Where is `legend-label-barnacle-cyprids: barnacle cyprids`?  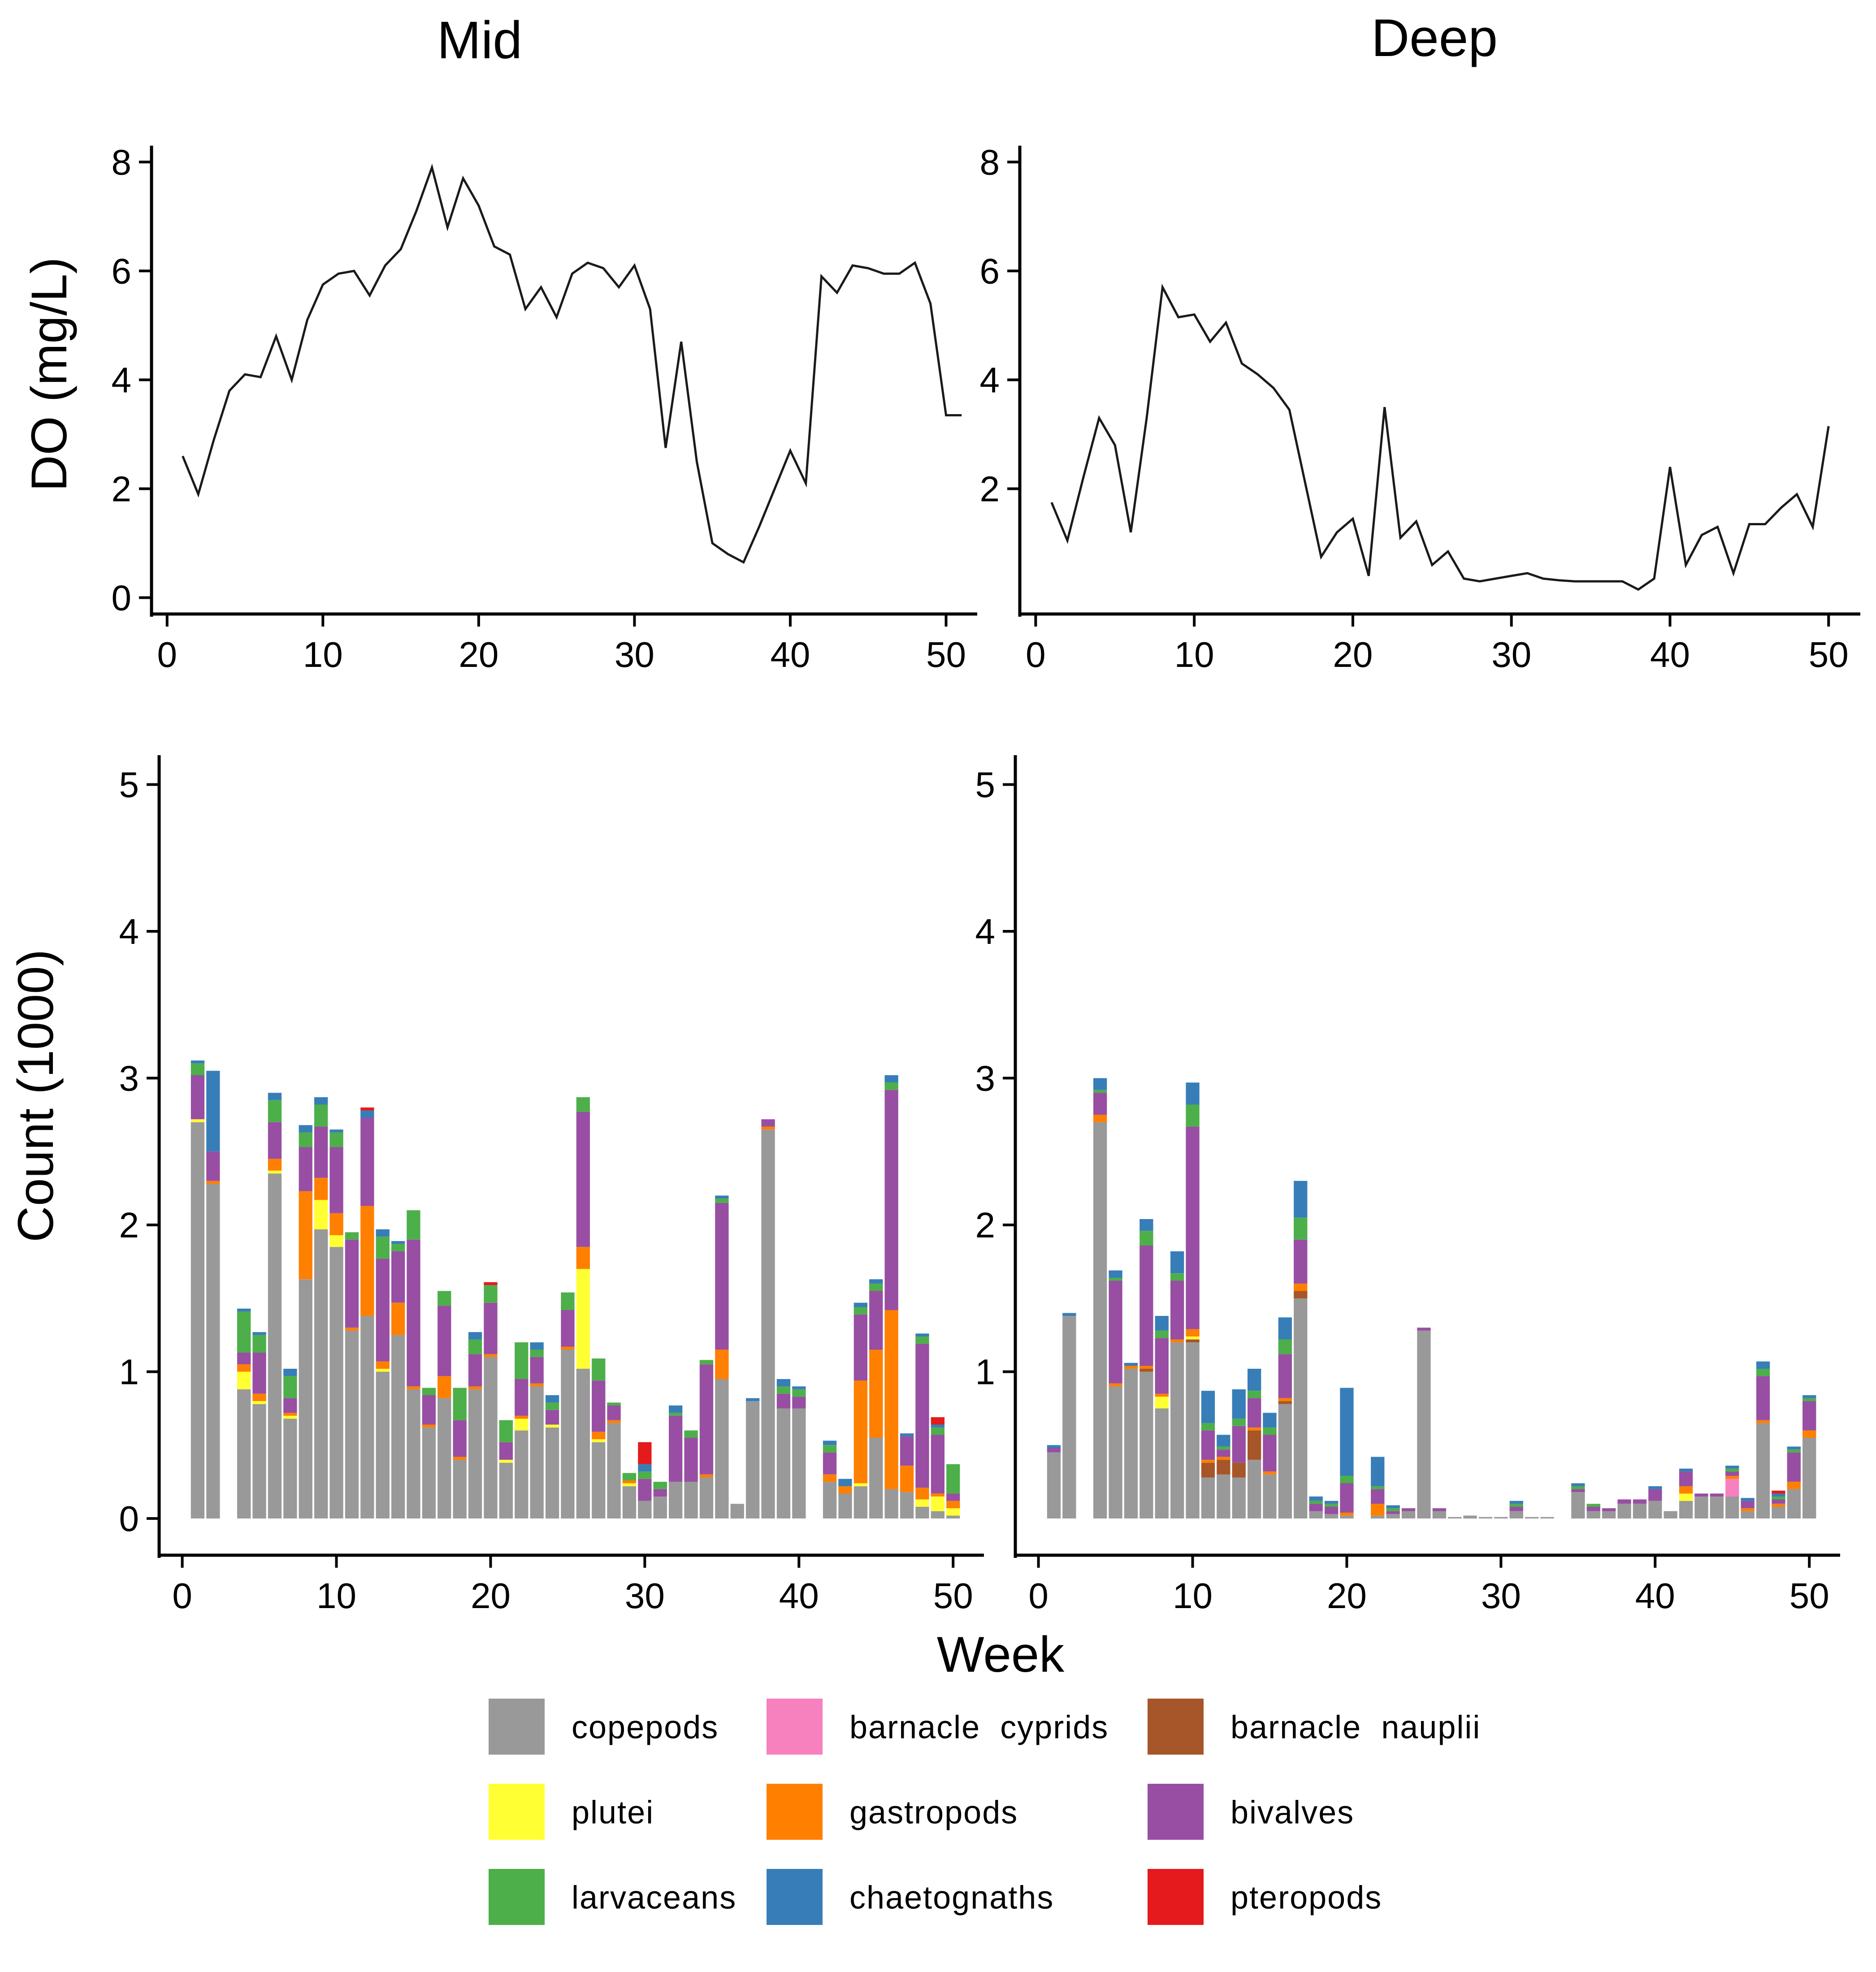 legend-label-barnacle-cyprids: barnacle cyprids is located at coordinates (979, 1728).